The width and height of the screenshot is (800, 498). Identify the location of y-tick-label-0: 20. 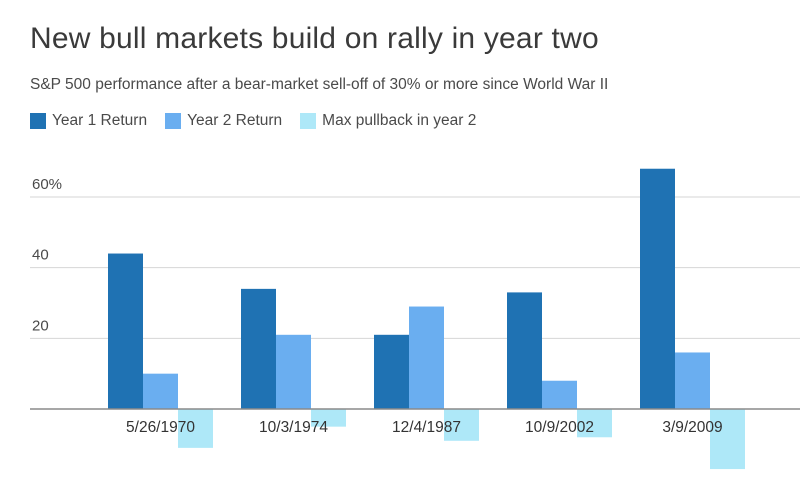
(40, 325).